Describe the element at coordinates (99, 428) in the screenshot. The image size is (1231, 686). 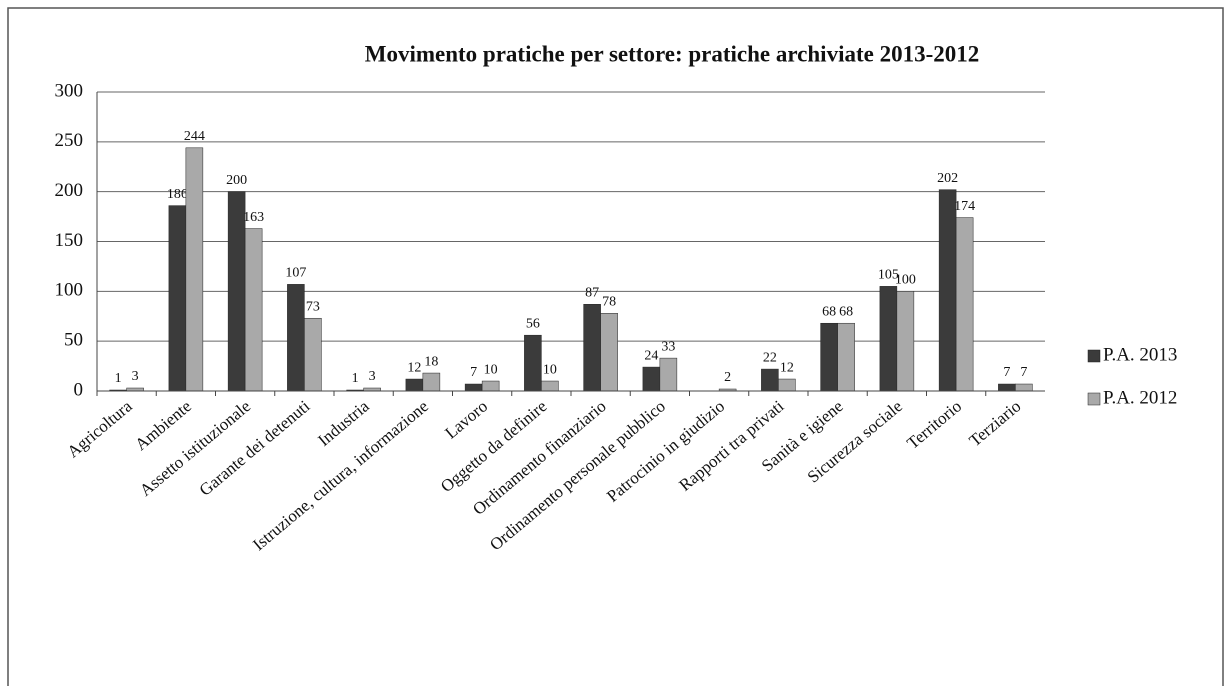
I see `x-tick-label: Agricoltura` at that location.